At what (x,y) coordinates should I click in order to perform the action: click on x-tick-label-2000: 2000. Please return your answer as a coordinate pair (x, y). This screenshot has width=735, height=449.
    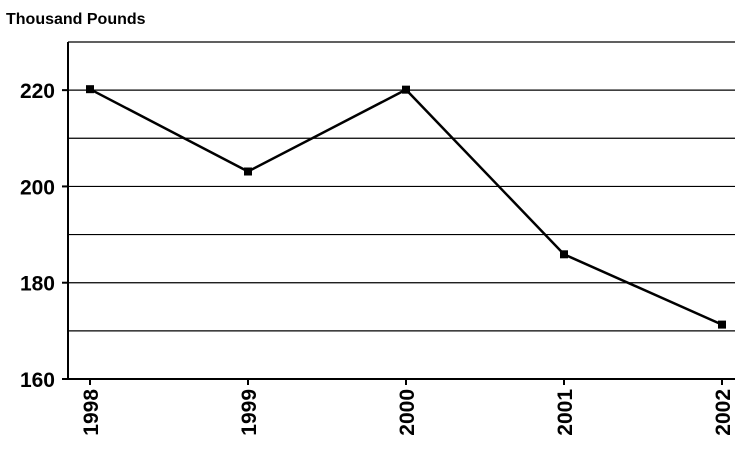
    Looking at the image, I should click on (407, 412).